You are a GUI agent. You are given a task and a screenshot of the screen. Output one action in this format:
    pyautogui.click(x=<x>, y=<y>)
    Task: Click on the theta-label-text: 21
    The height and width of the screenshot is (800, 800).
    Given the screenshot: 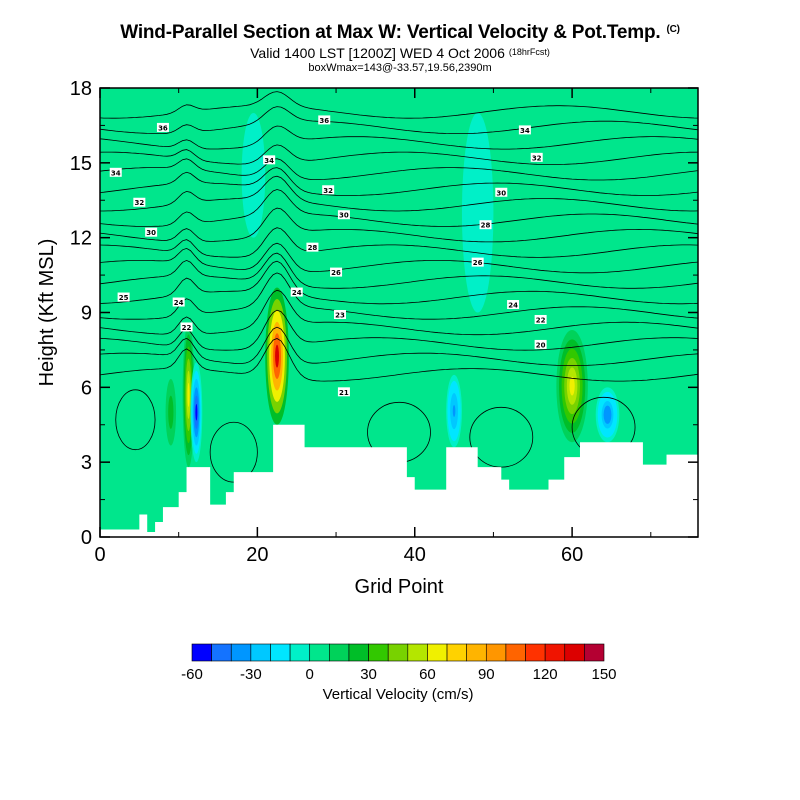 What is the action you would take?
    pyautogui.click(x=344, y=393)
    